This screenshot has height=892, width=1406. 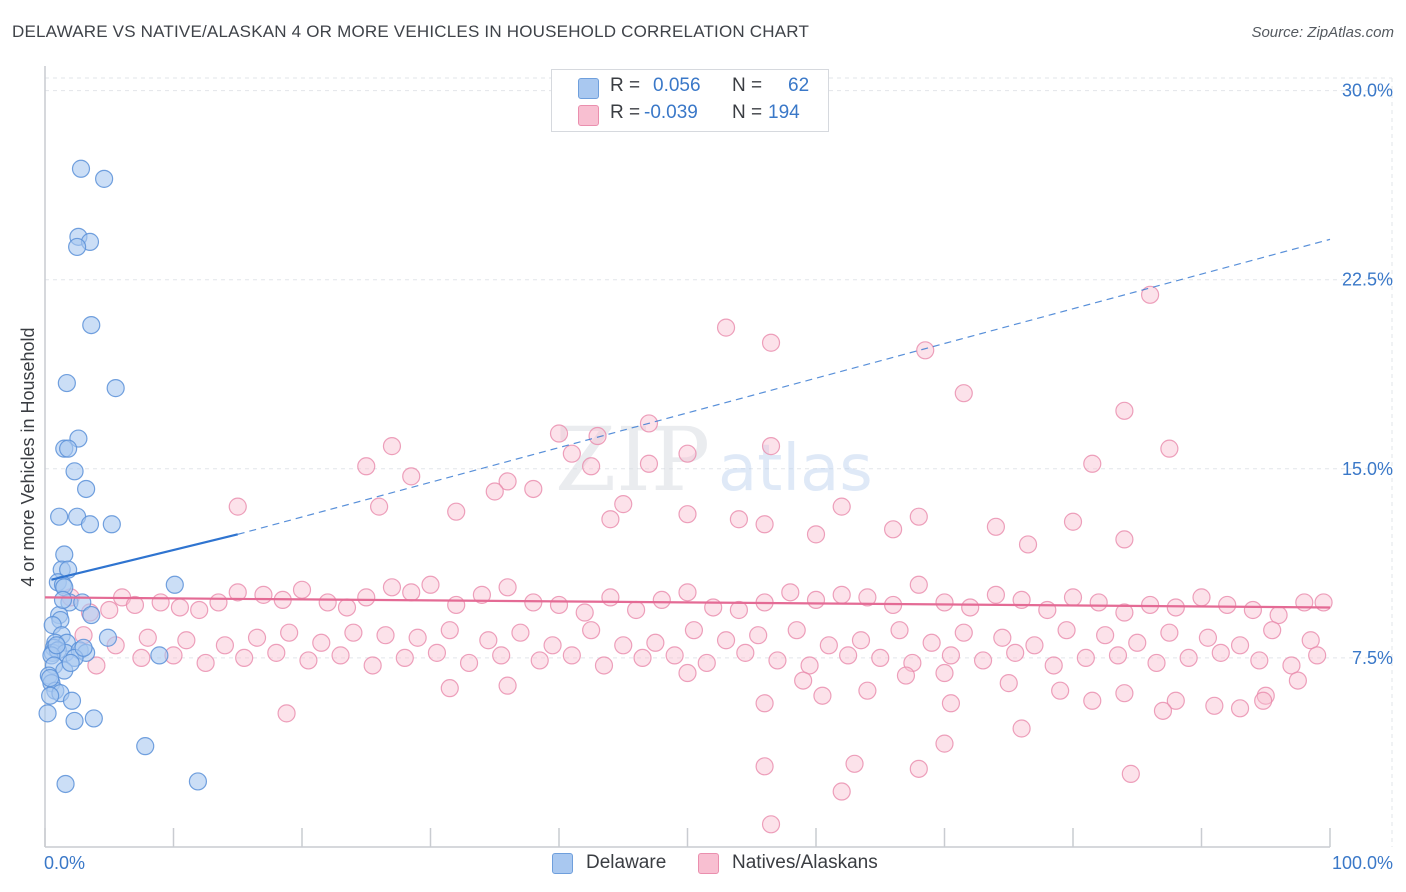 I want to click on bottom-swatch-delaware, so click(x=562, y=863).